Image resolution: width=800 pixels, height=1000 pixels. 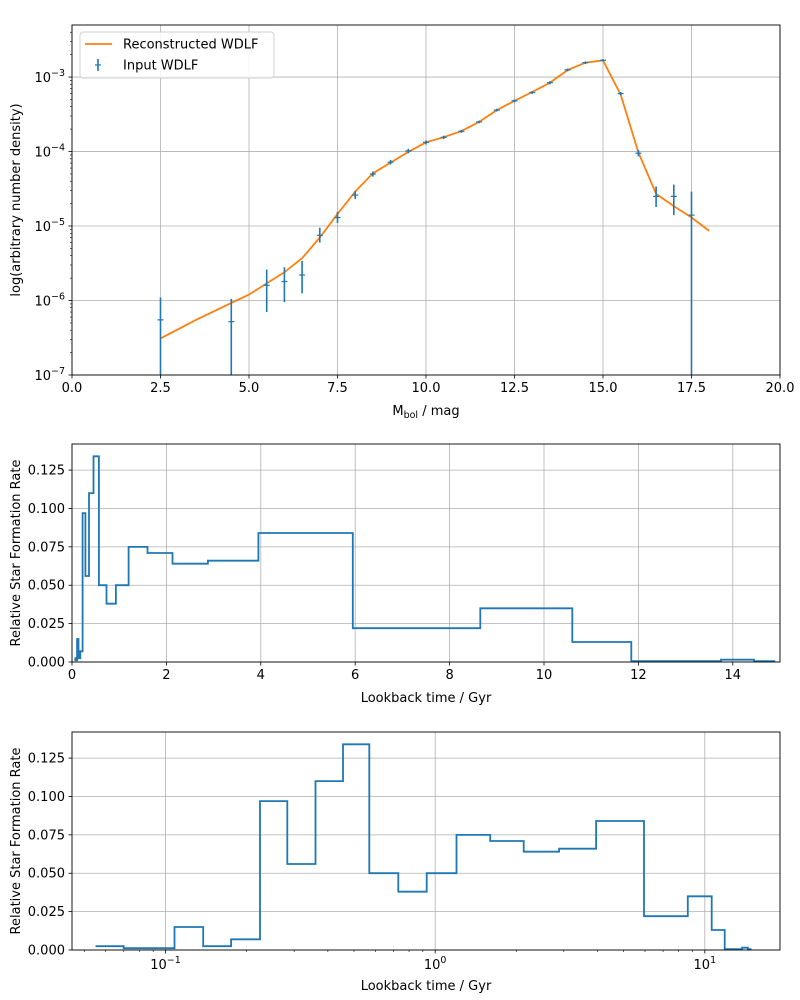 What do you see at coordinates (449, 675) in the screenshot?
I see `x-tick-label: 8` at bounding box center [449, 675].